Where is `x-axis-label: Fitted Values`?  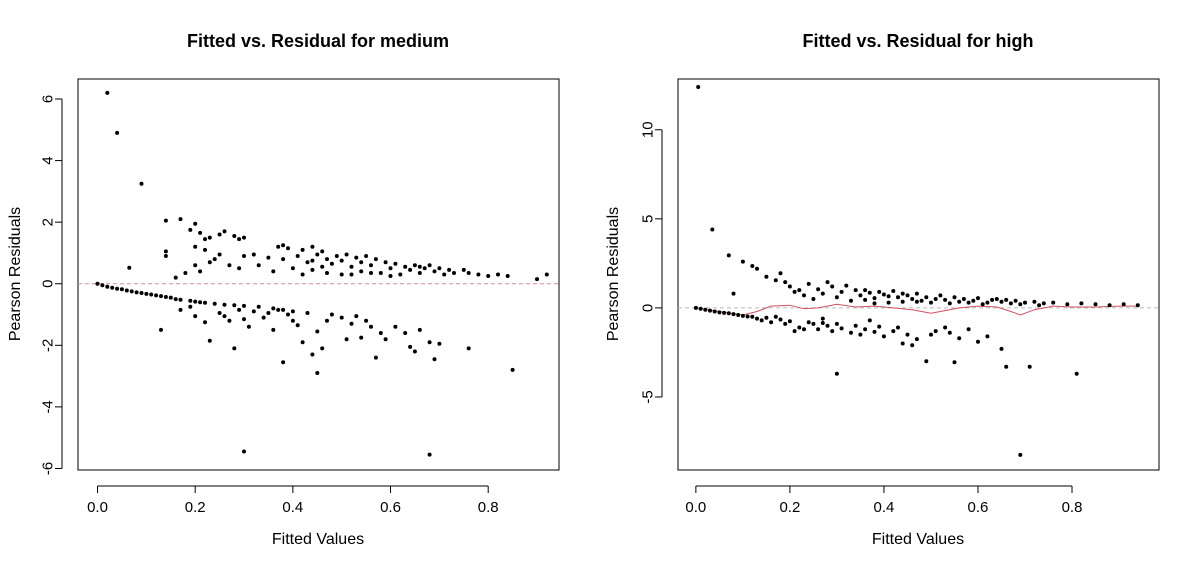
x-axis-label: Fitted Values is located at coordinates (918, 539).